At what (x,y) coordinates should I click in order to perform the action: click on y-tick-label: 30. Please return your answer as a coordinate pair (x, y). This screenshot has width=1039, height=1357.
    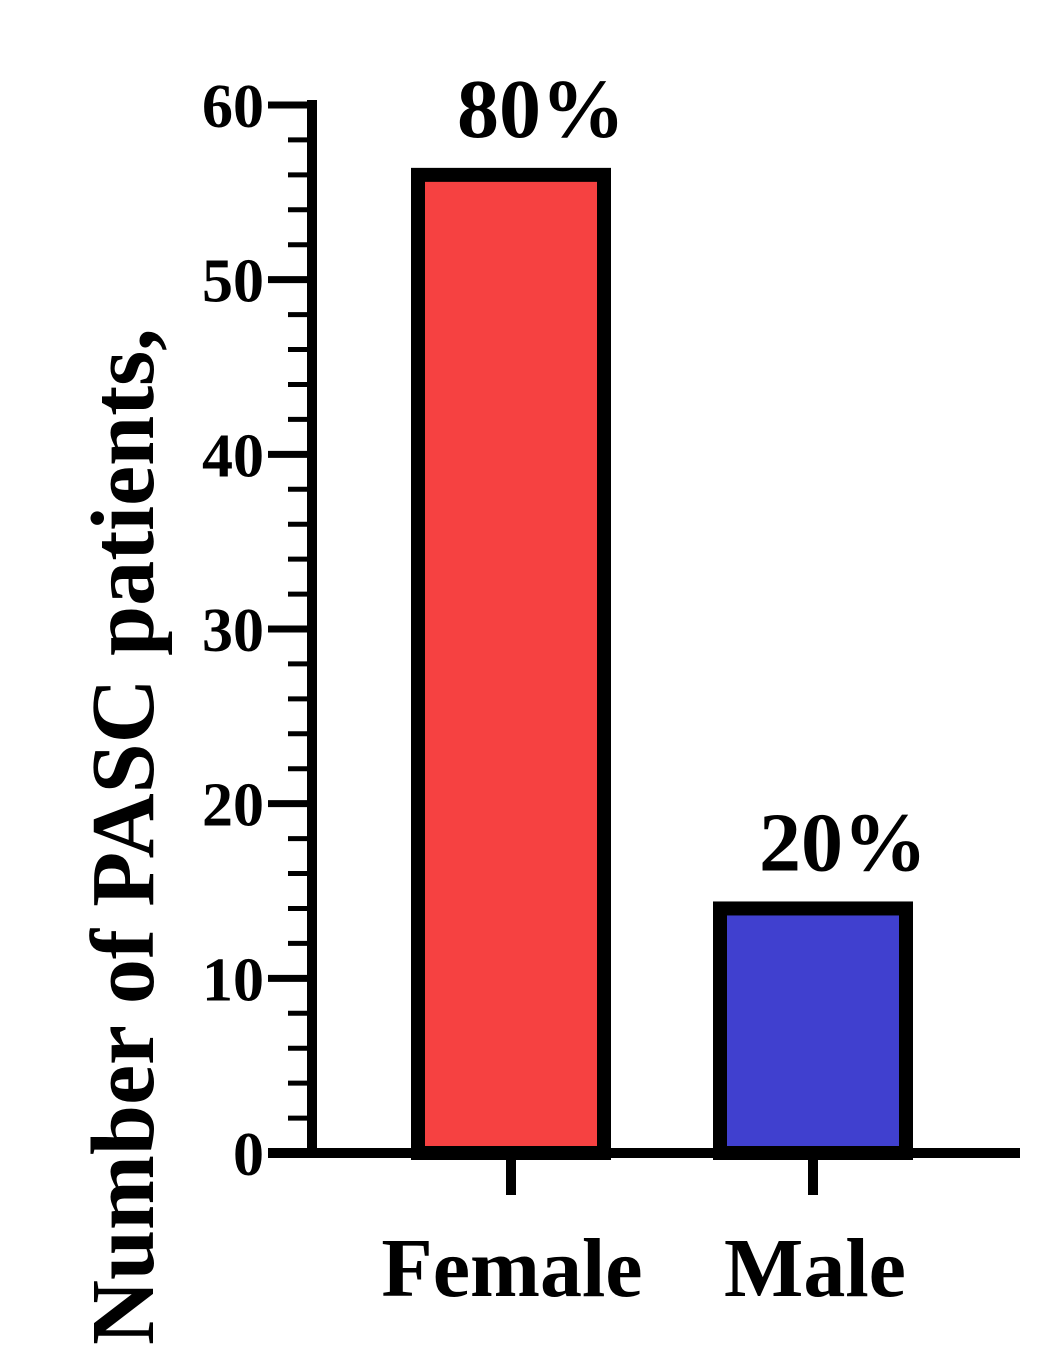
    Looking at the image, I should click on (233, 631).